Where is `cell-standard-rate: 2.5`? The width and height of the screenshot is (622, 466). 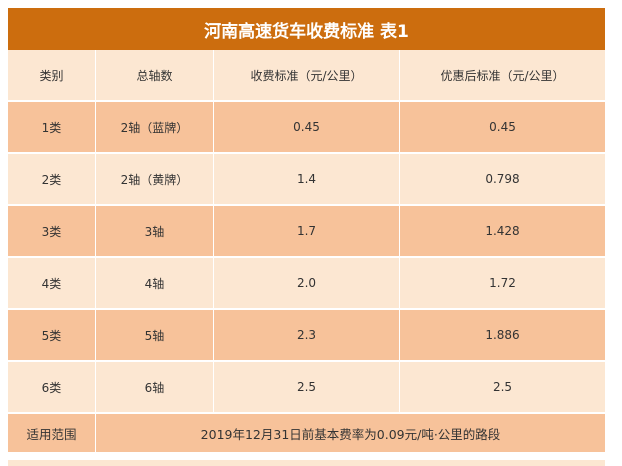 cell-standard-rate: 2.5 is located at coordinates (307, 388).